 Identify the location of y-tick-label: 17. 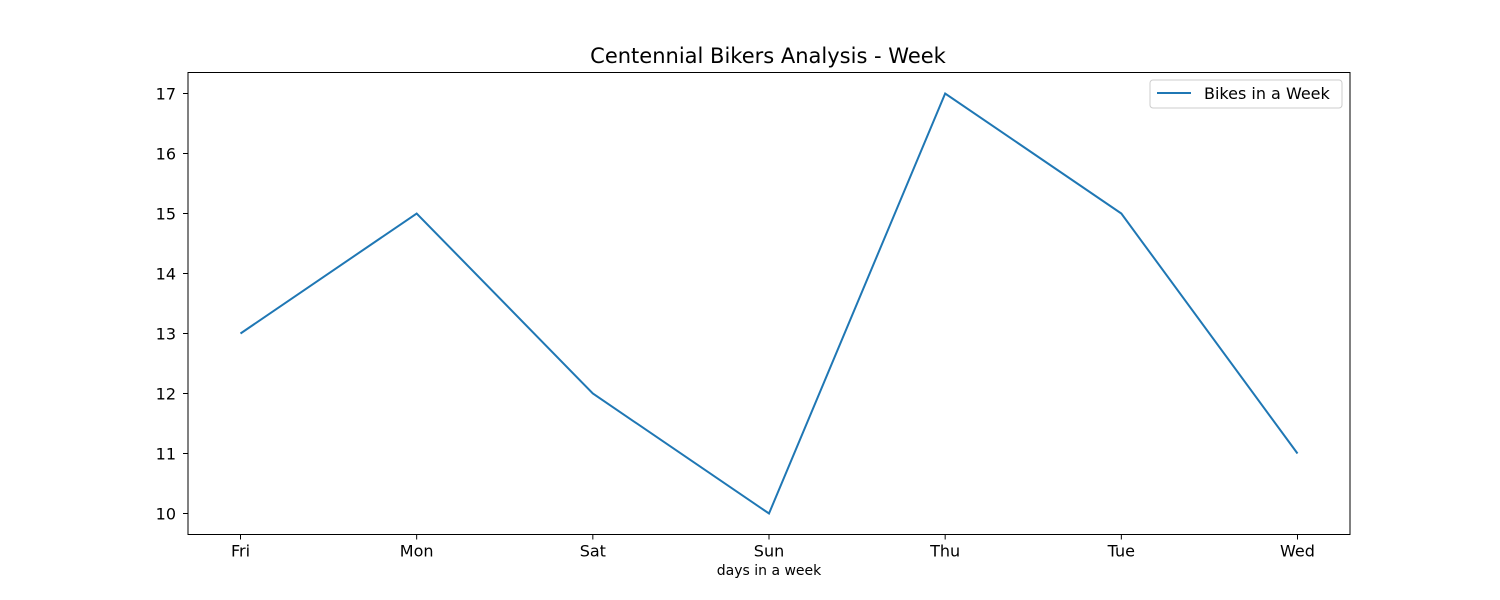
(166, 94).